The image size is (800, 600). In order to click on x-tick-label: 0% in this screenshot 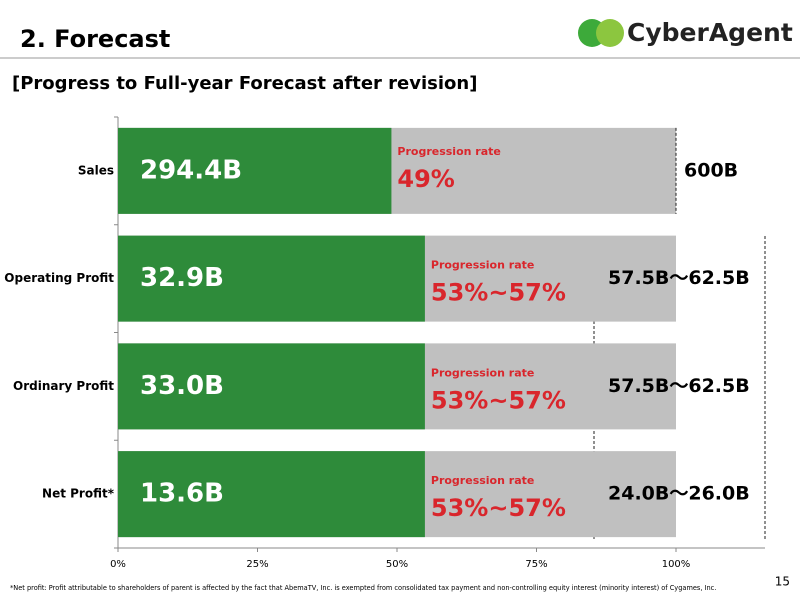, I will do `click(118, 564)`.